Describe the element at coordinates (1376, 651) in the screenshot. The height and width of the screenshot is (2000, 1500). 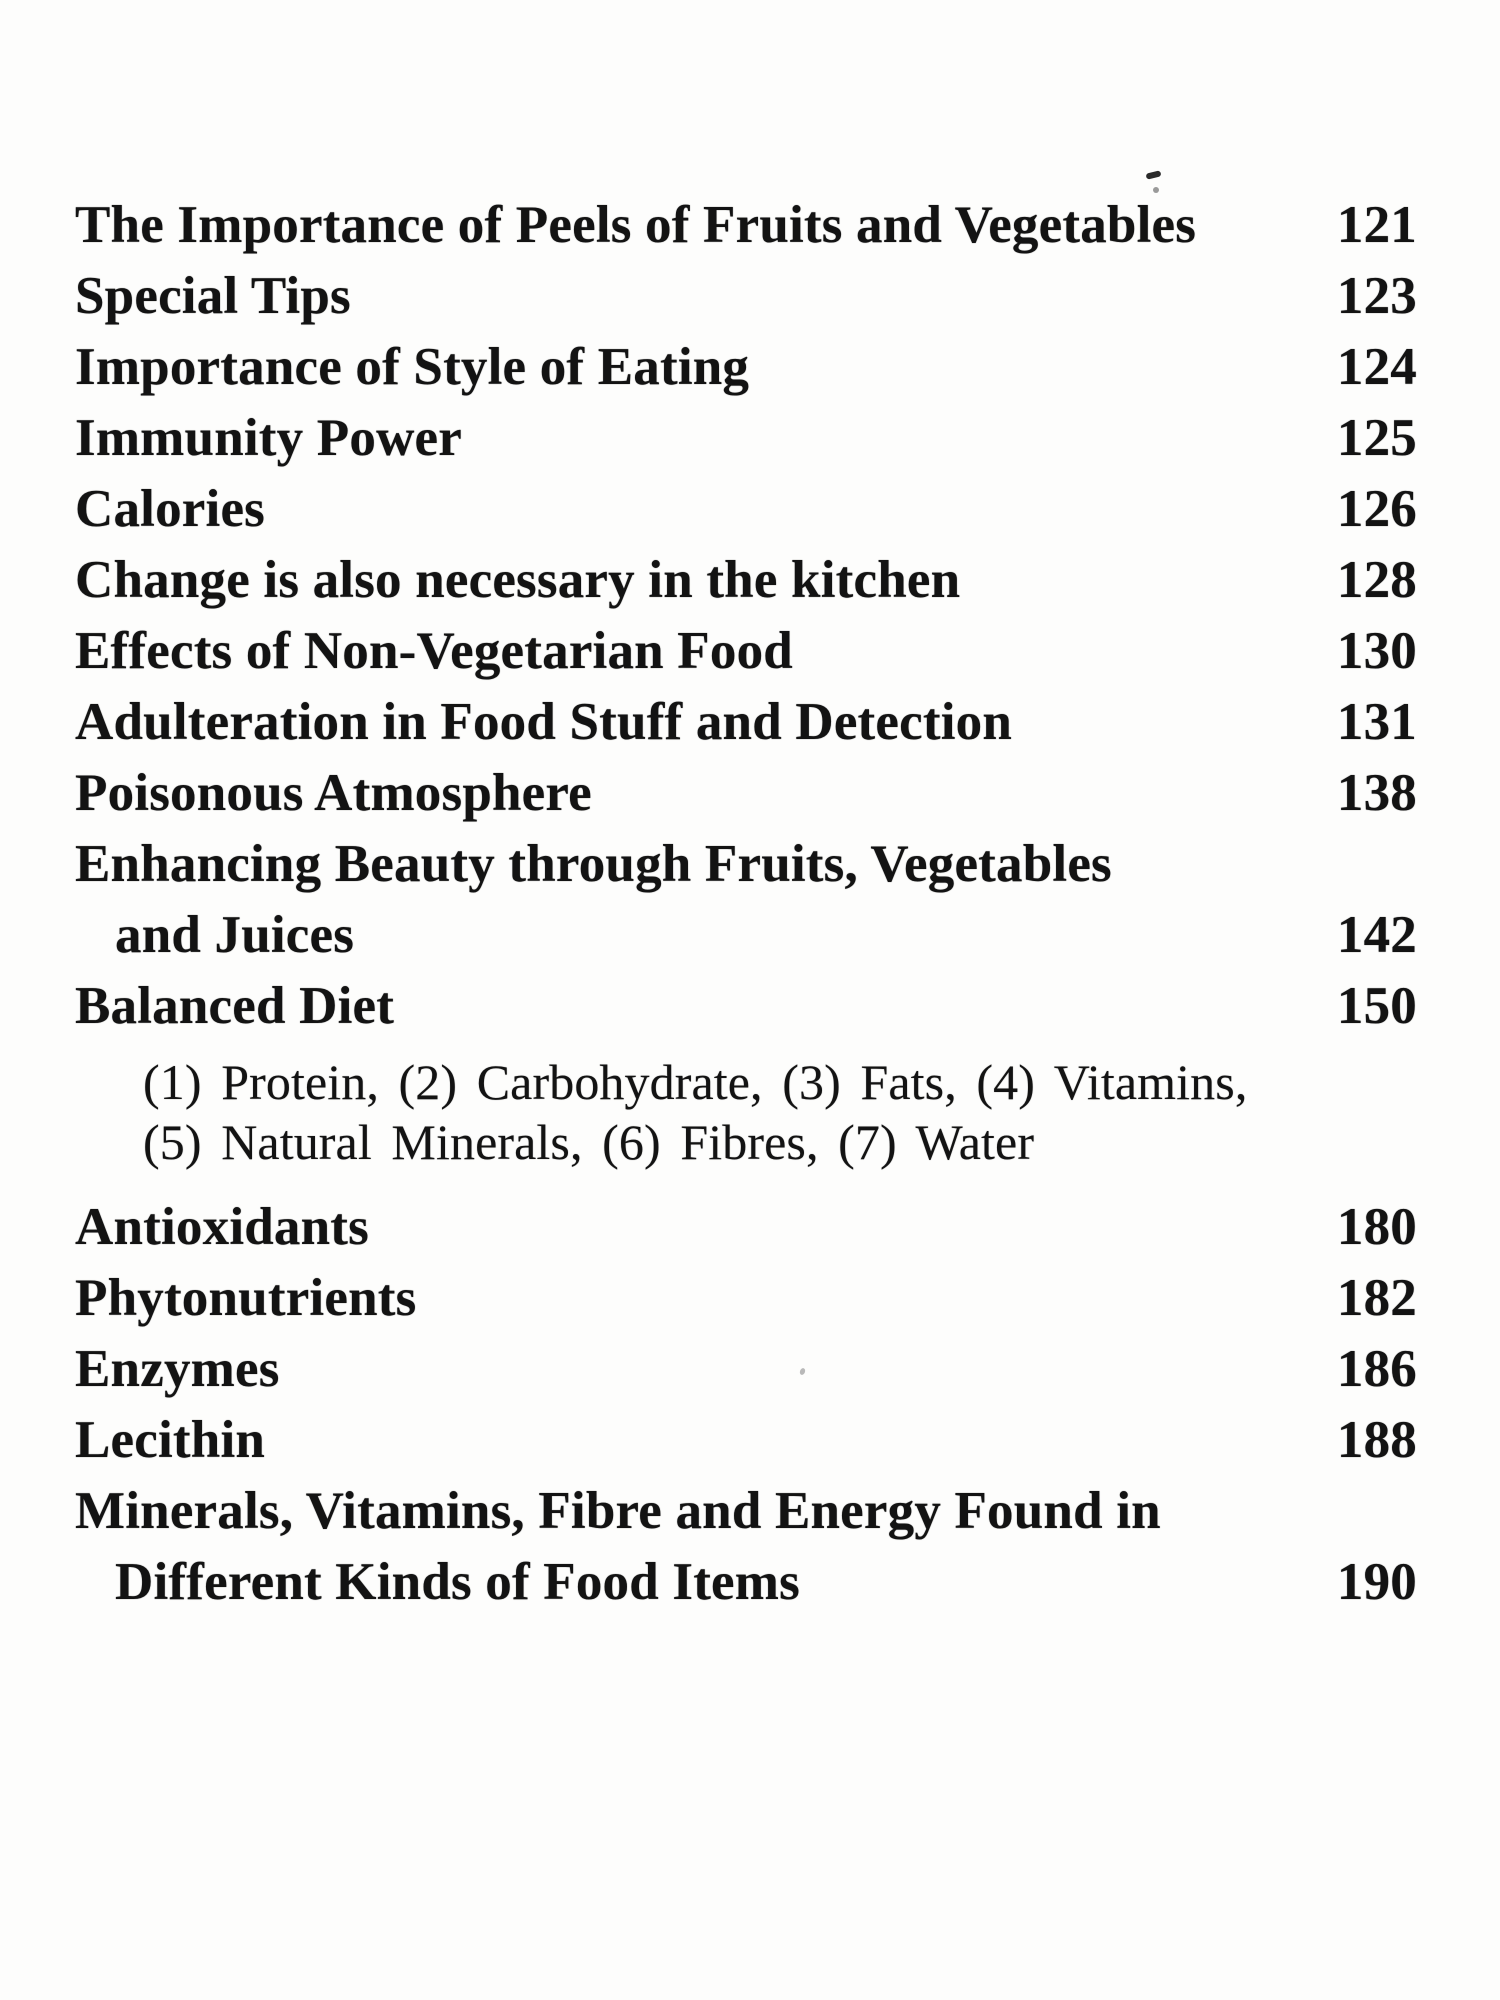
I see `toc-entry-page-number: 130` at that location.